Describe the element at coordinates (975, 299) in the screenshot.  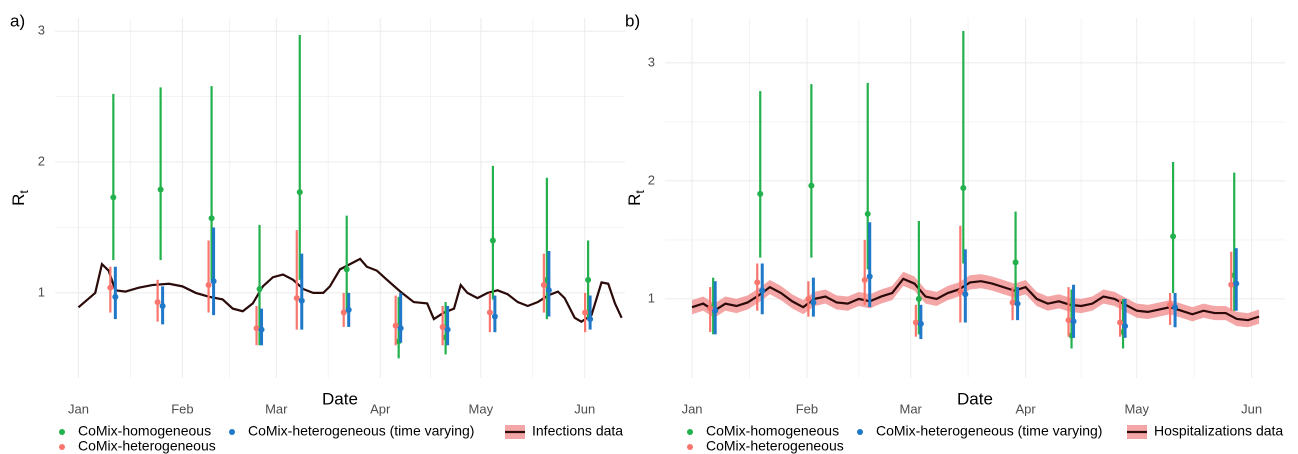
I see `data-line` at that location.